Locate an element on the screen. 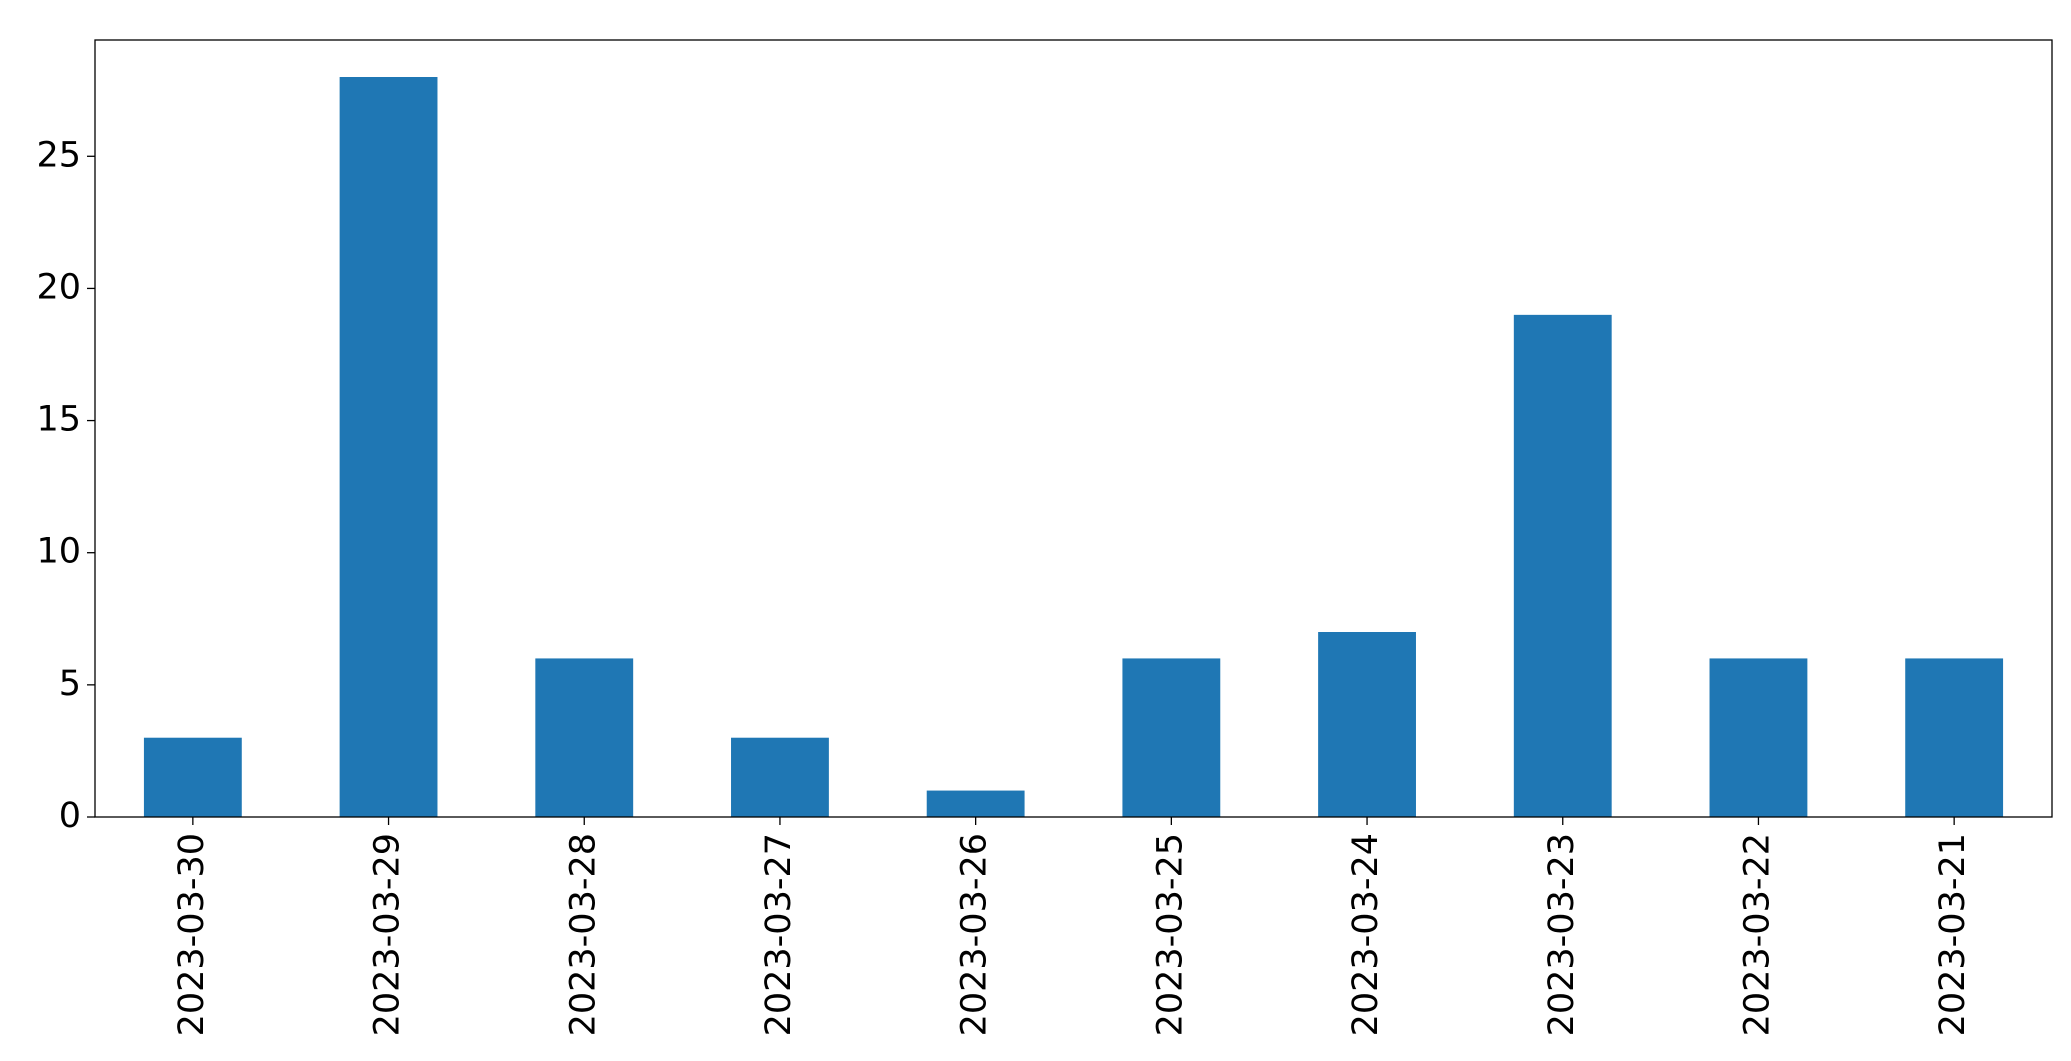  x-tick-label: 2023-03-27 is located at coordinates (779, 934).